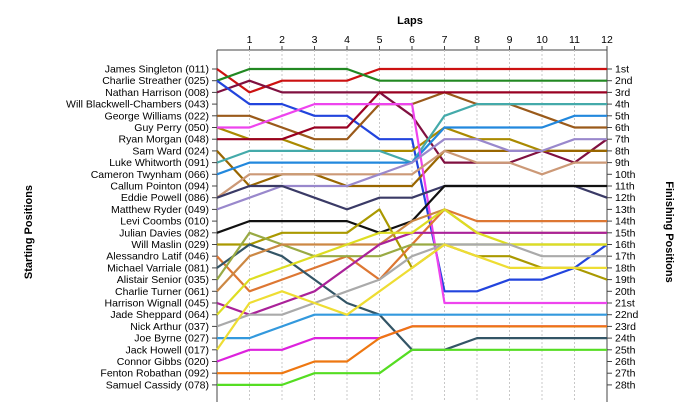  I want to click on right-axis-label: Finishing Positions, so click(669, 231).